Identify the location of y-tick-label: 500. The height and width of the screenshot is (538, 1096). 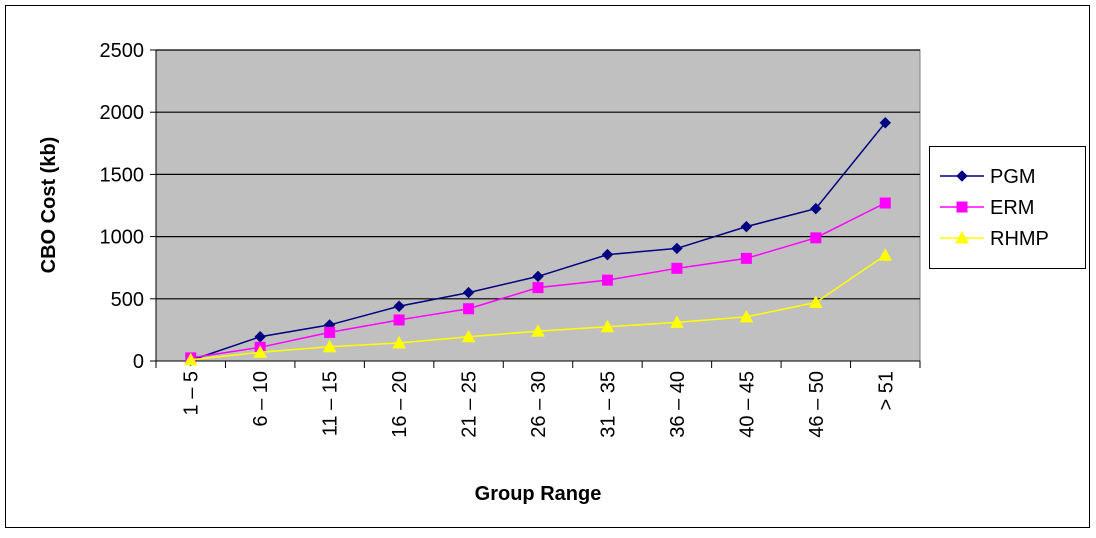
(127, 300).